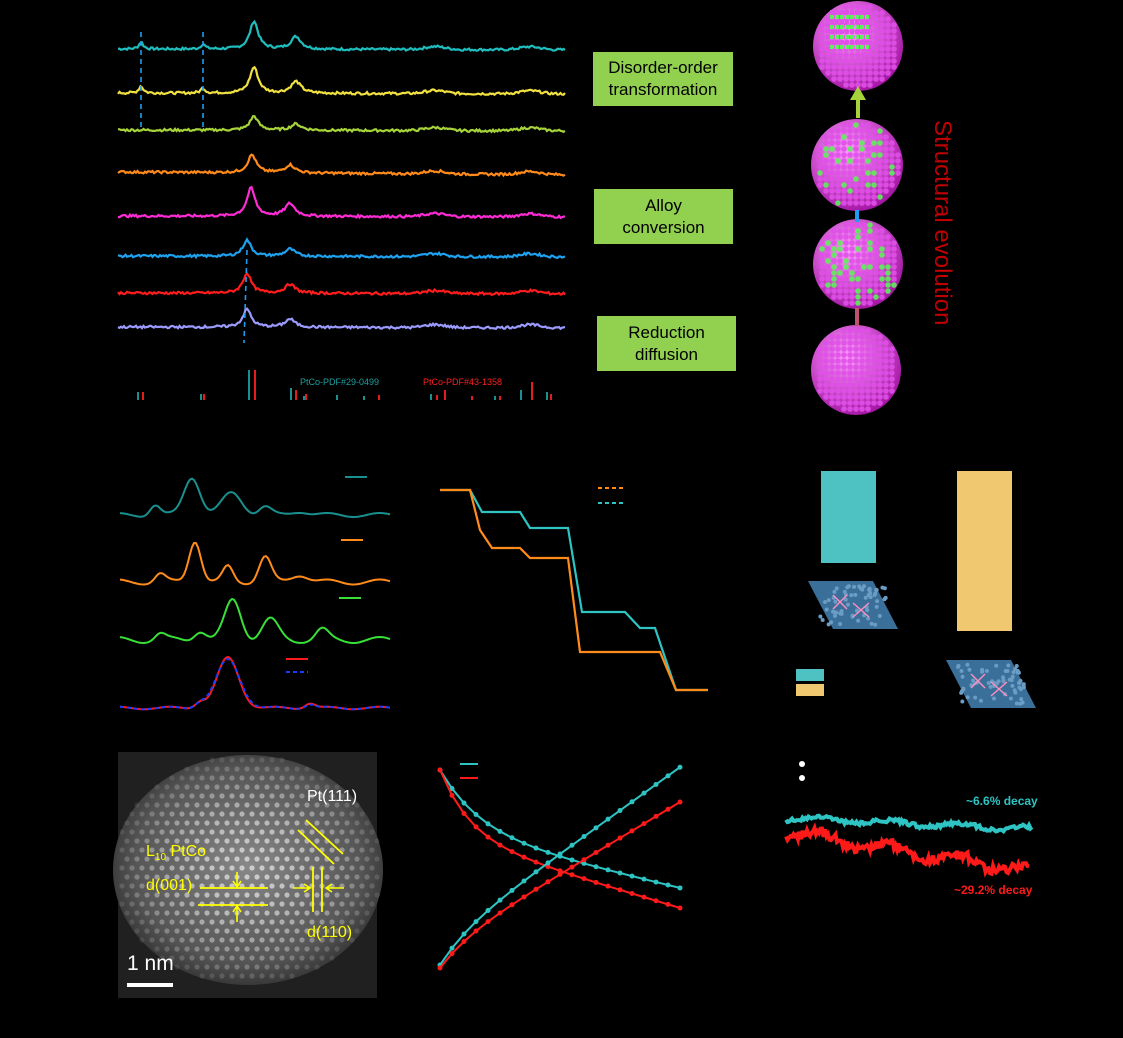 This screenshot has height=1038, width=1123. Describe the element at coordinates (463, 382) in the screenshot. I see `ref-label-fcc: PtCo-PDF#43-1358` at that location.